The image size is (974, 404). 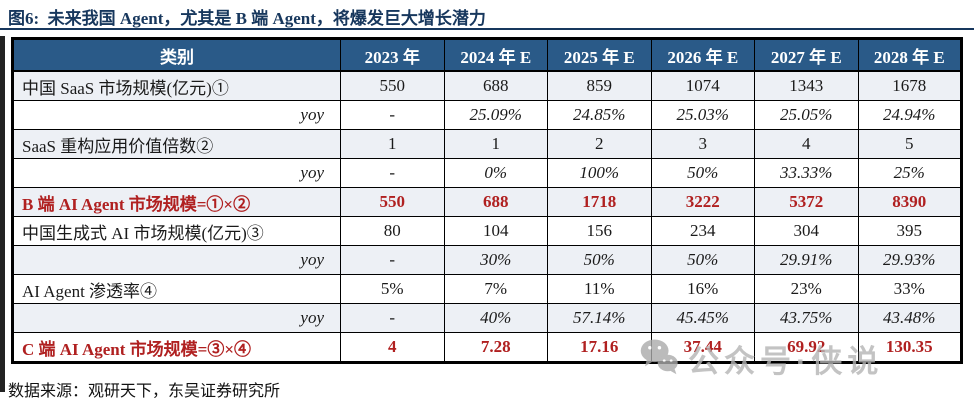 I want to click on title-divider, so click(x=487, y=29).